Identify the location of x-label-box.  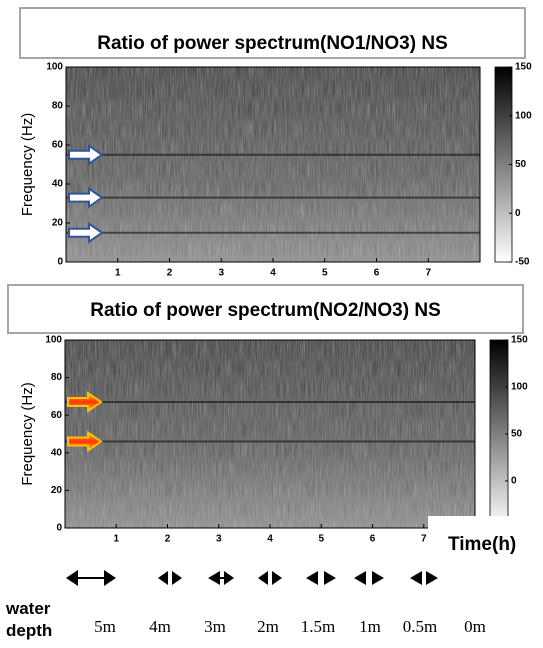
(485, 541).